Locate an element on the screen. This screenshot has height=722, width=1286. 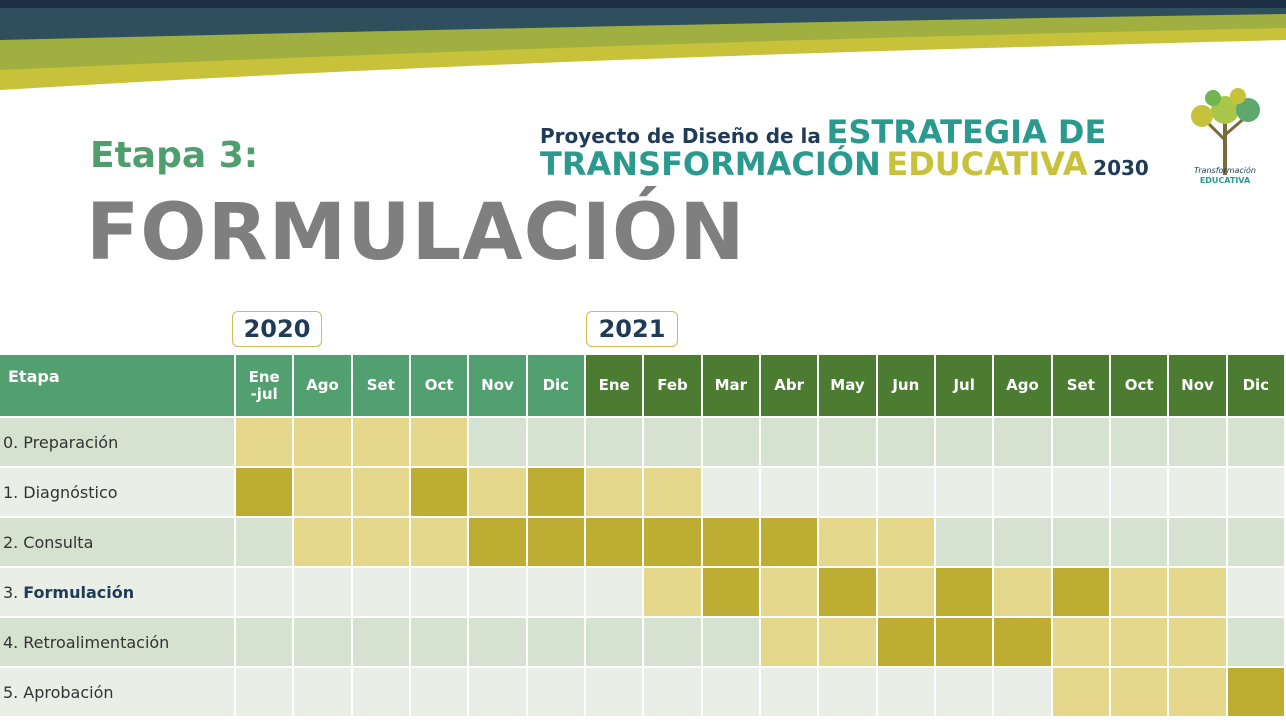
row-number: 2. is located at coordinates (11, 542).